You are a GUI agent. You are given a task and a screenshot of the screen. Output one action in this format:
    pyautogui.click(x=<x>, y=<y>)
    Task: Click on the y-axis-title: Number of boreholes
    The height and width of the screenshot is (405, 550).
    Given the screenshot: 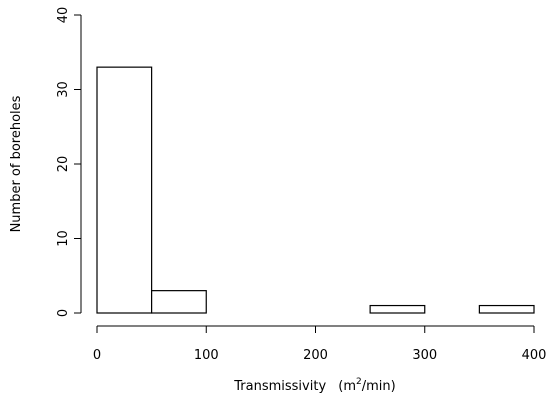 What is the action you would take?
    pyautogui.click(x=16, y=163)
    